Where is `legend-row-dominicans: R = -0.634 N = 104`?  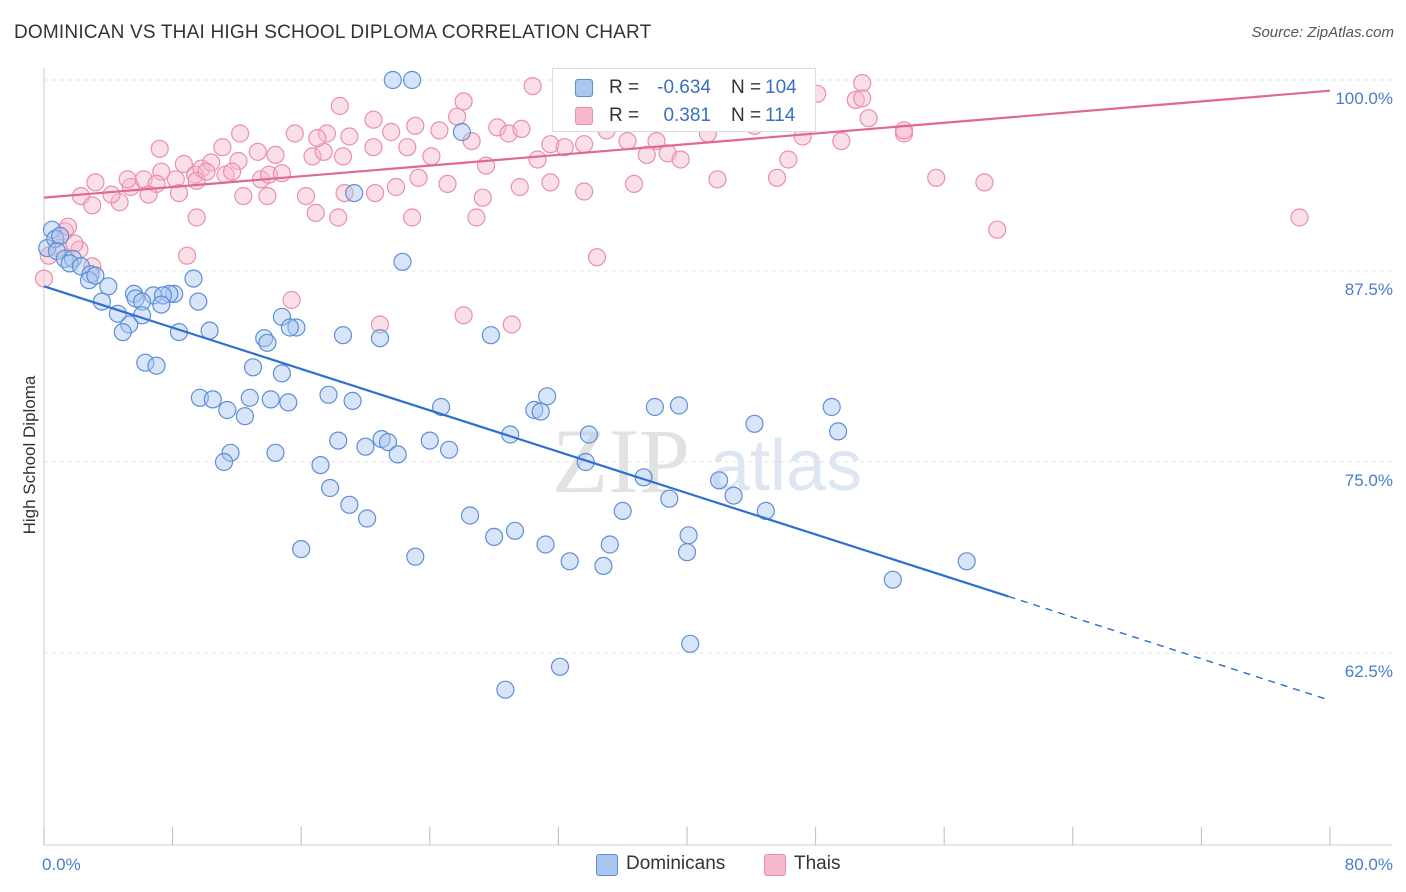
legend-row-dominicans: R = -0.634 N = 104 is located at coordinates (684, 87).